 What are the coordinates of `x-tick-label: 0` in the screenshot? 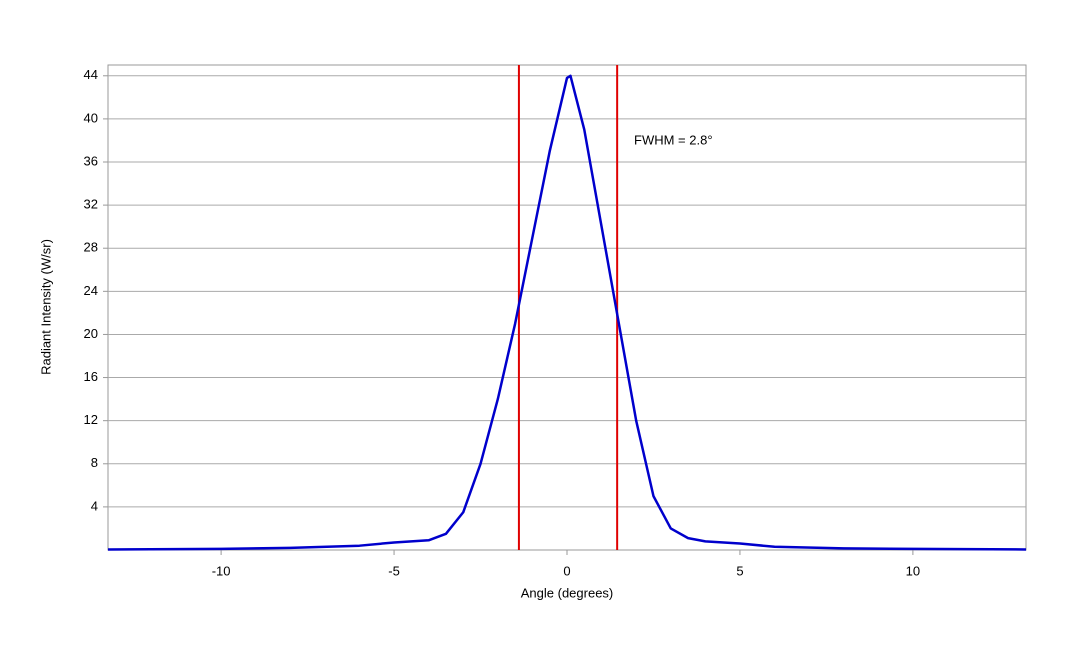 It's located at (566, 570).